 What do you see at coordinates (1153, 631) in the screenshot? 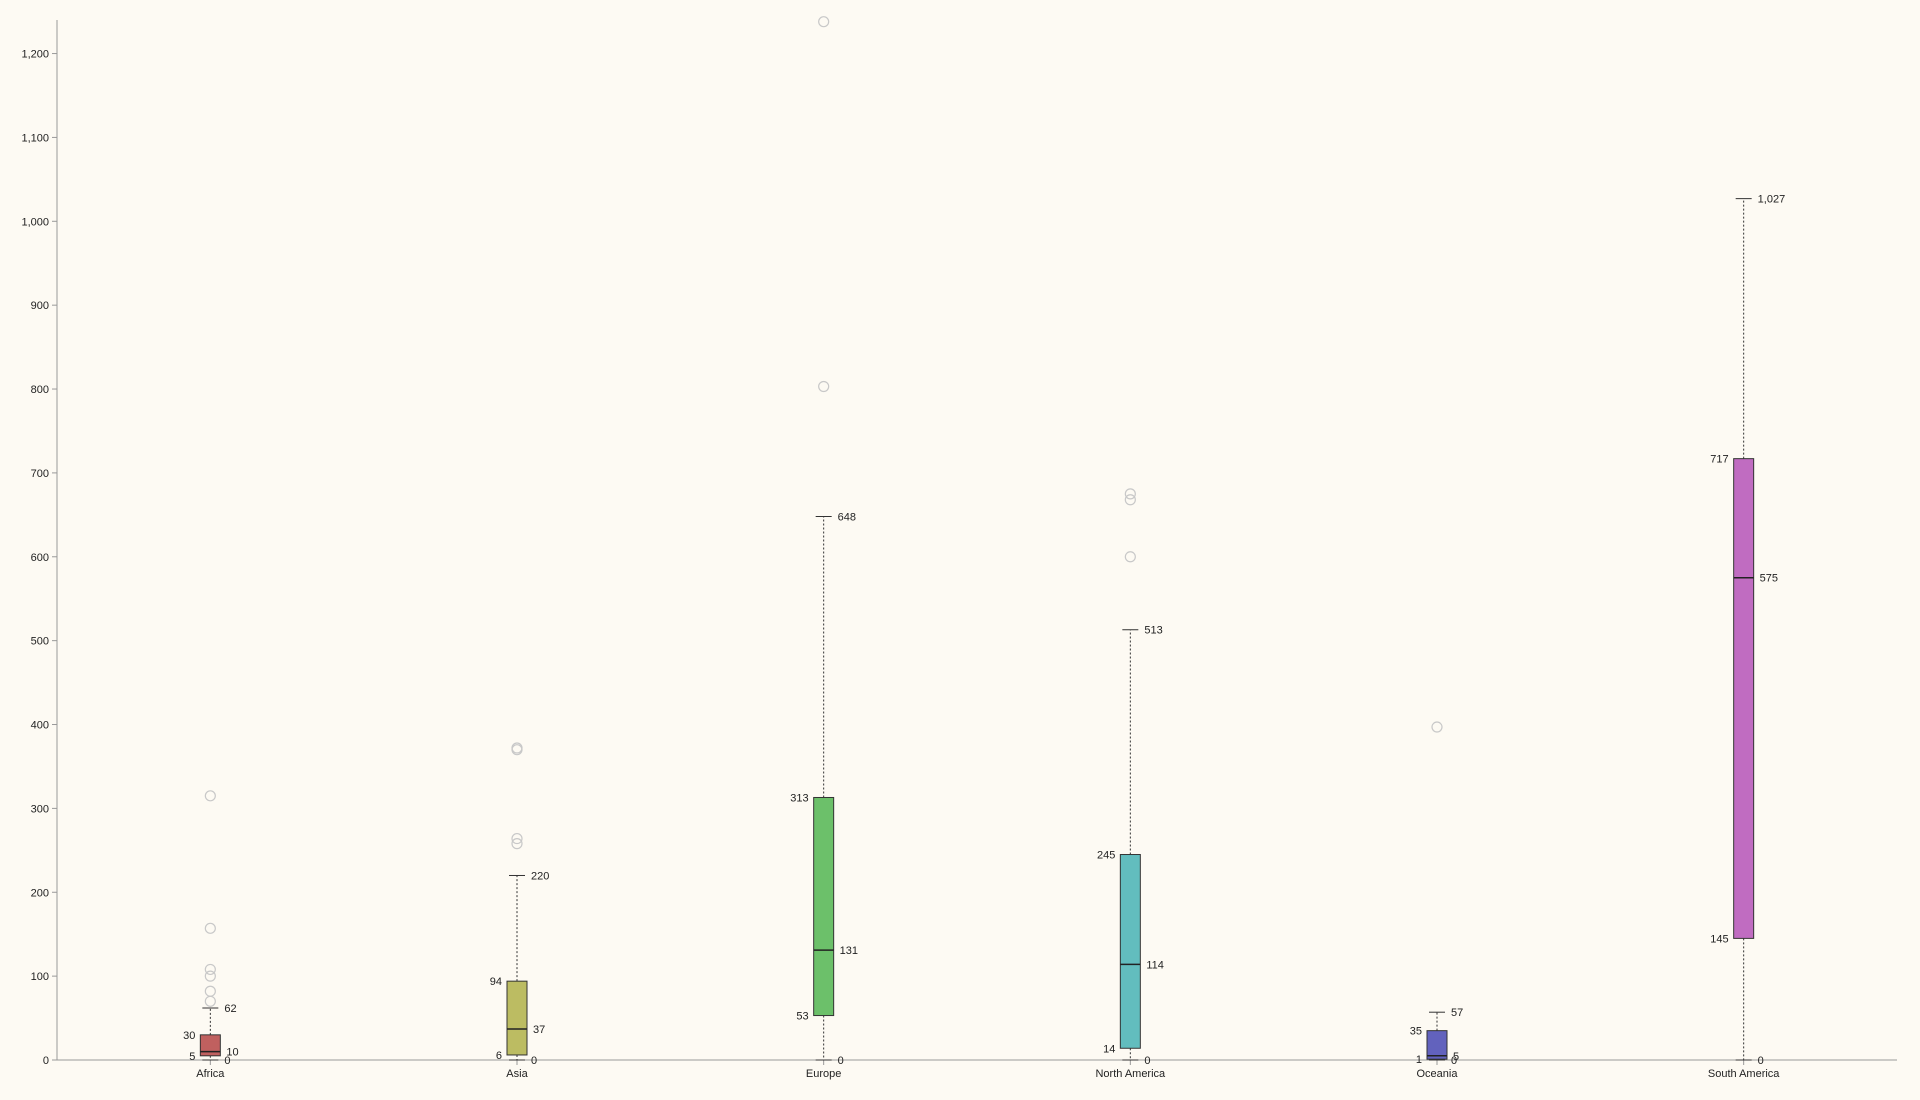
I see `max-label: 513` at bounding box center [1153, 631].